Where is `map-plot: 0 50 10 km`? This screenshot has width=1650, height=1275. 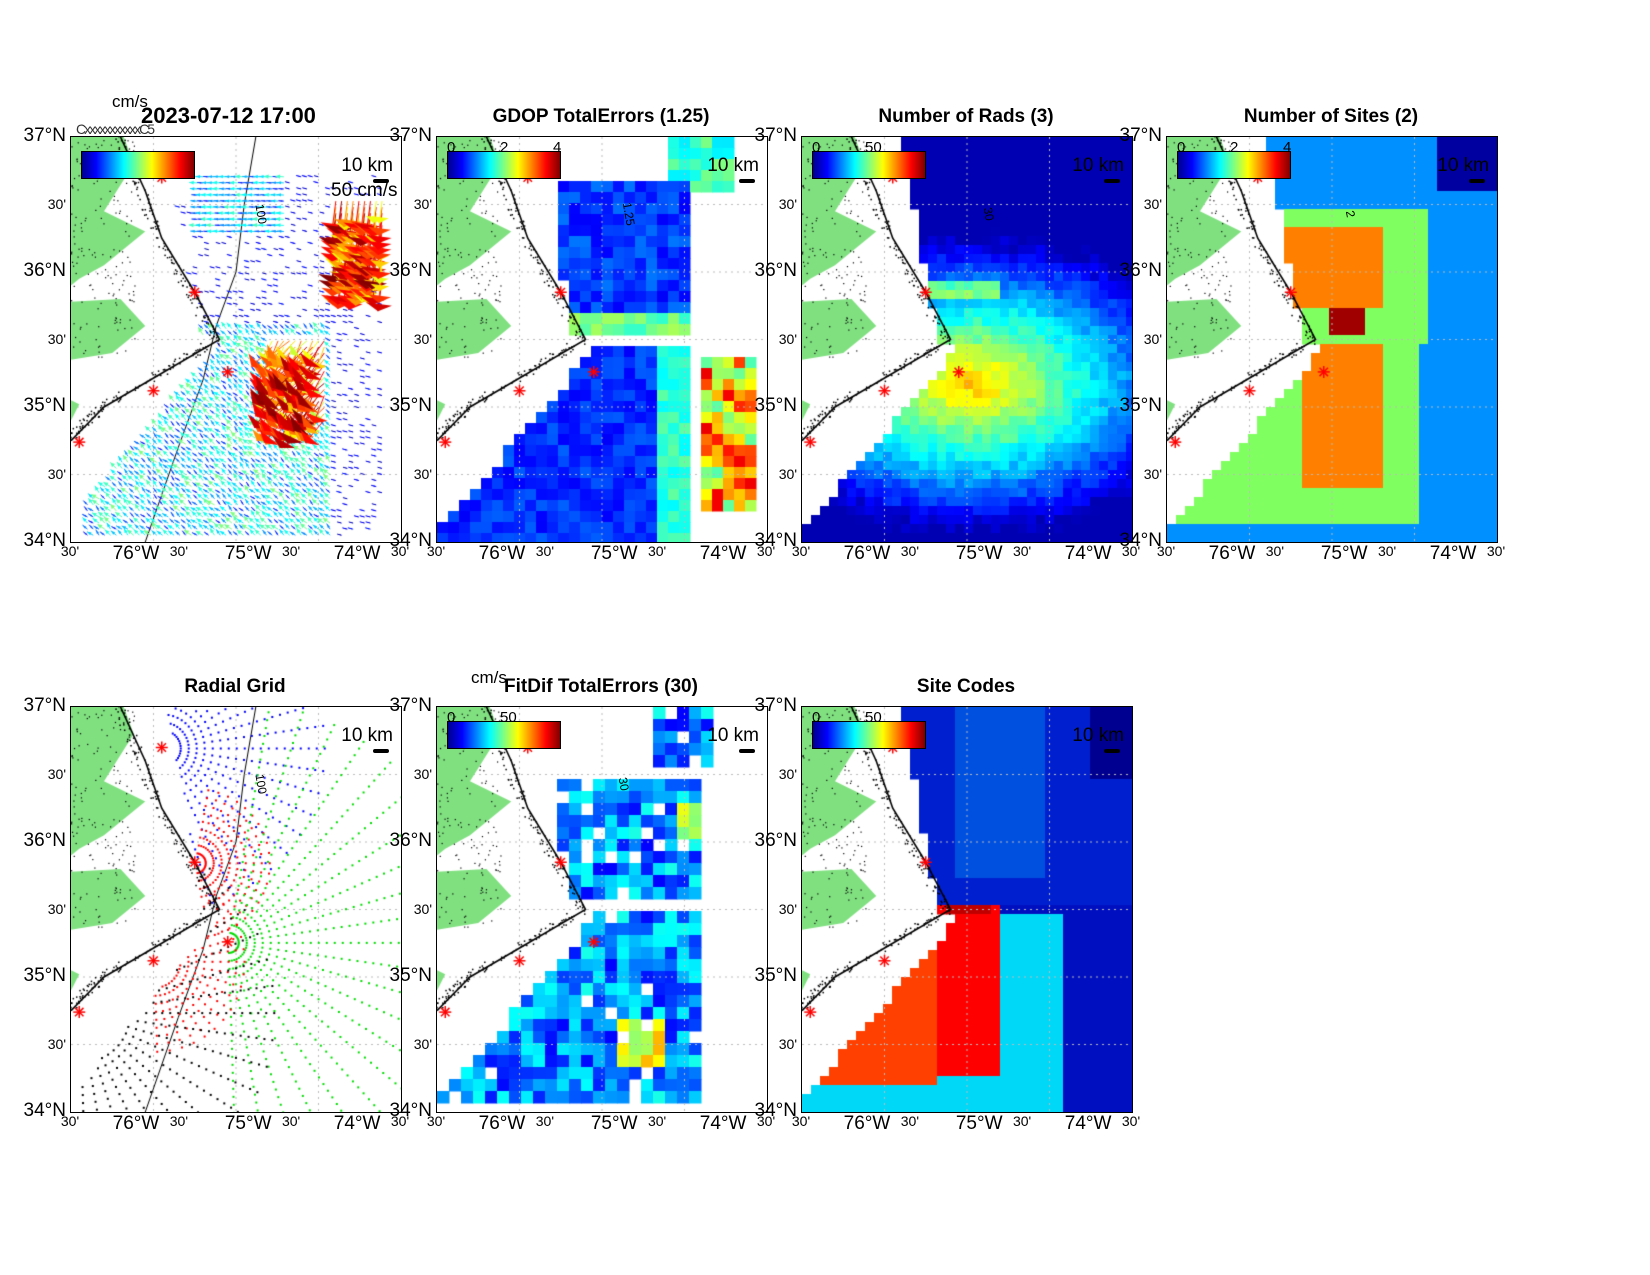
map-plot: 0 50 10 km is located at coordinates (967, 909).